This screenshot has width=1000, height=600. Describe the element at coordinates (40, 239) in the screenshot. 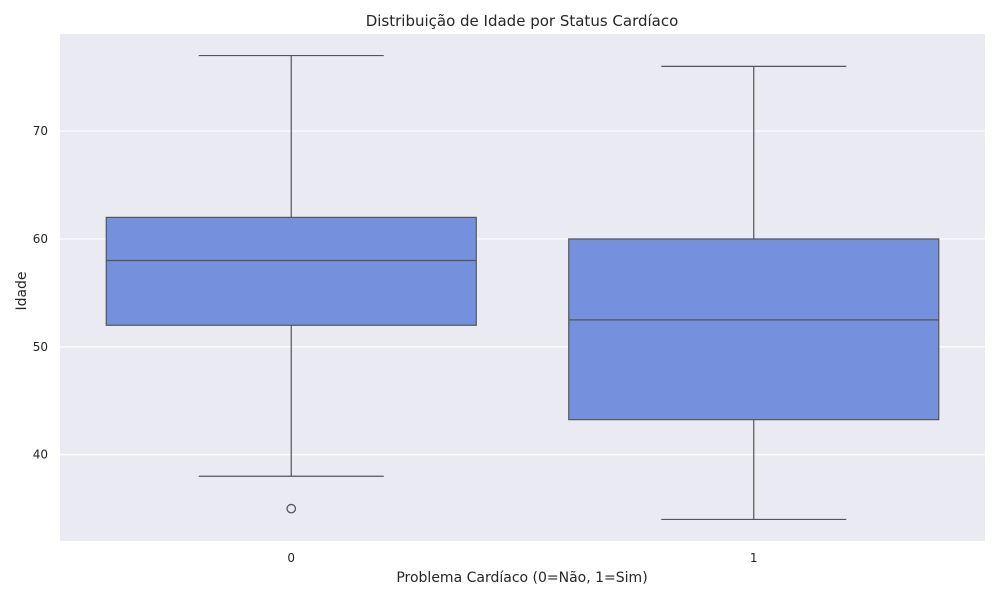

I see `y-tick-label: 60` at that location.